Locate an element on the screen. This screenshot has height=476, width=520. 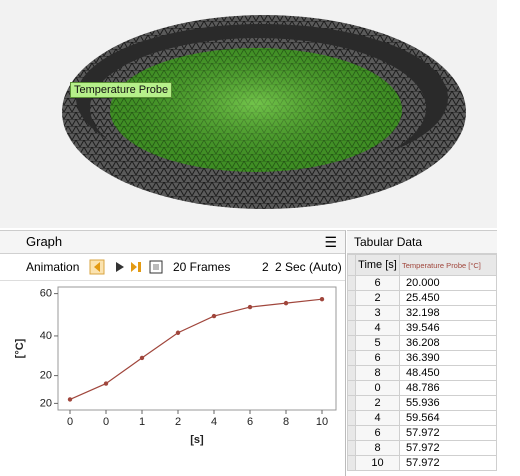
value-cell: 36.208 is located at coordinates (448, 343).